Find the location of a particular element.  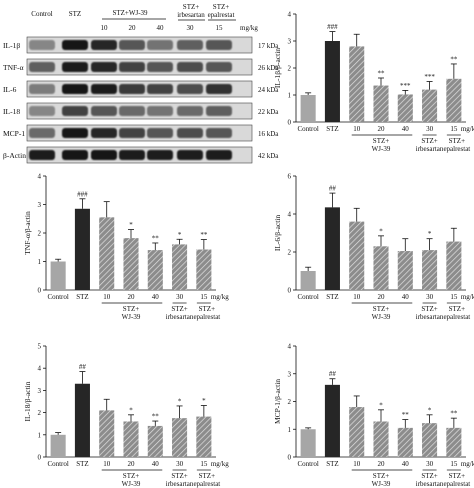

blot-dose-15: 15 is located at coordinates (220, 28).